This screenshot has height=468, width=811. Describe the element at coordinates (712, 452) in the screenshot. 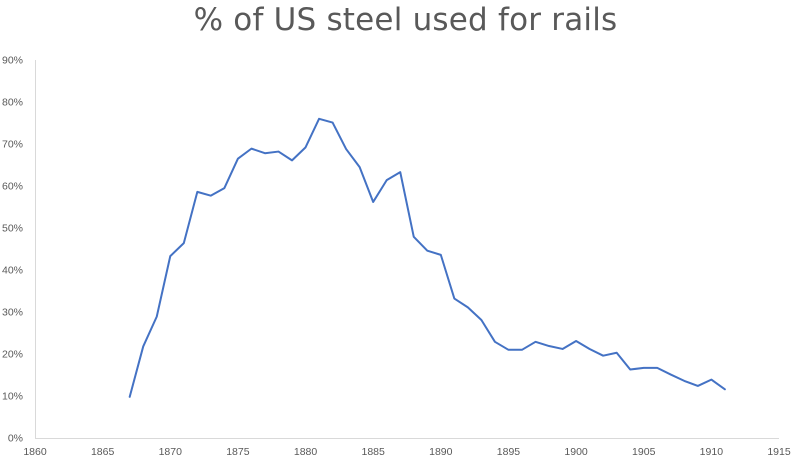

I see `x-tick-label: 1910` at that location.